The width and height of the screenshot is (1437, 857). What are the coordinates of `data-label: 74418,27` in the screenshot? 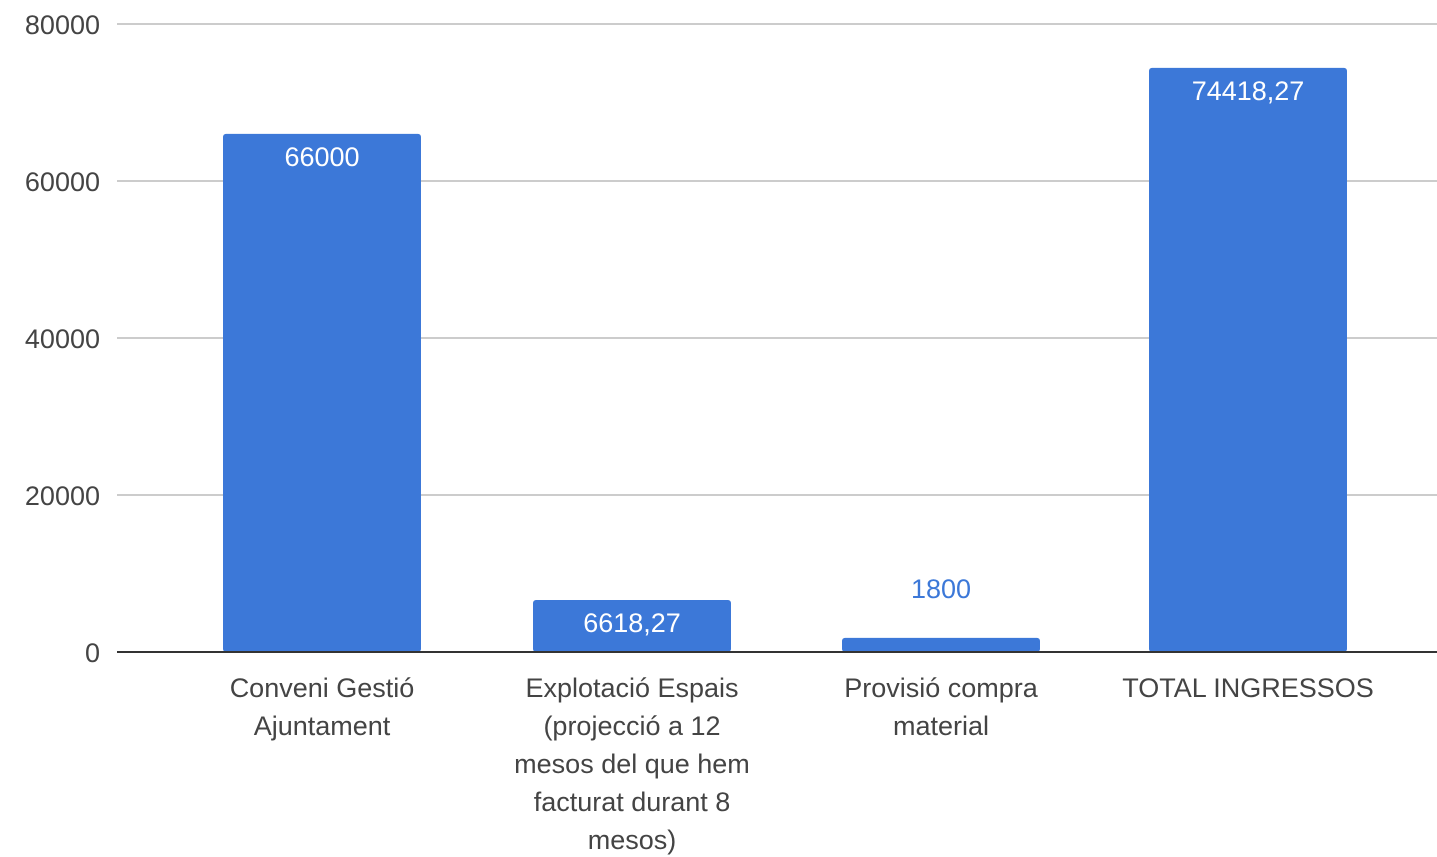 It's located at (1248, 91).